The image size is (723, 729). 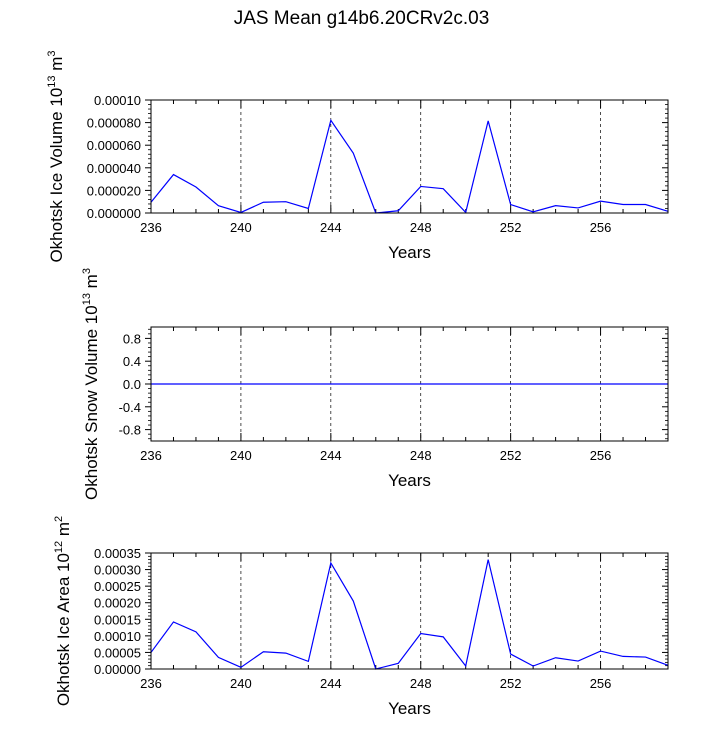 What do you see at coordinates (117, 586) in the screenshot?
I see `y-tick-label: 0.00025` at bounding box center [117, 586].